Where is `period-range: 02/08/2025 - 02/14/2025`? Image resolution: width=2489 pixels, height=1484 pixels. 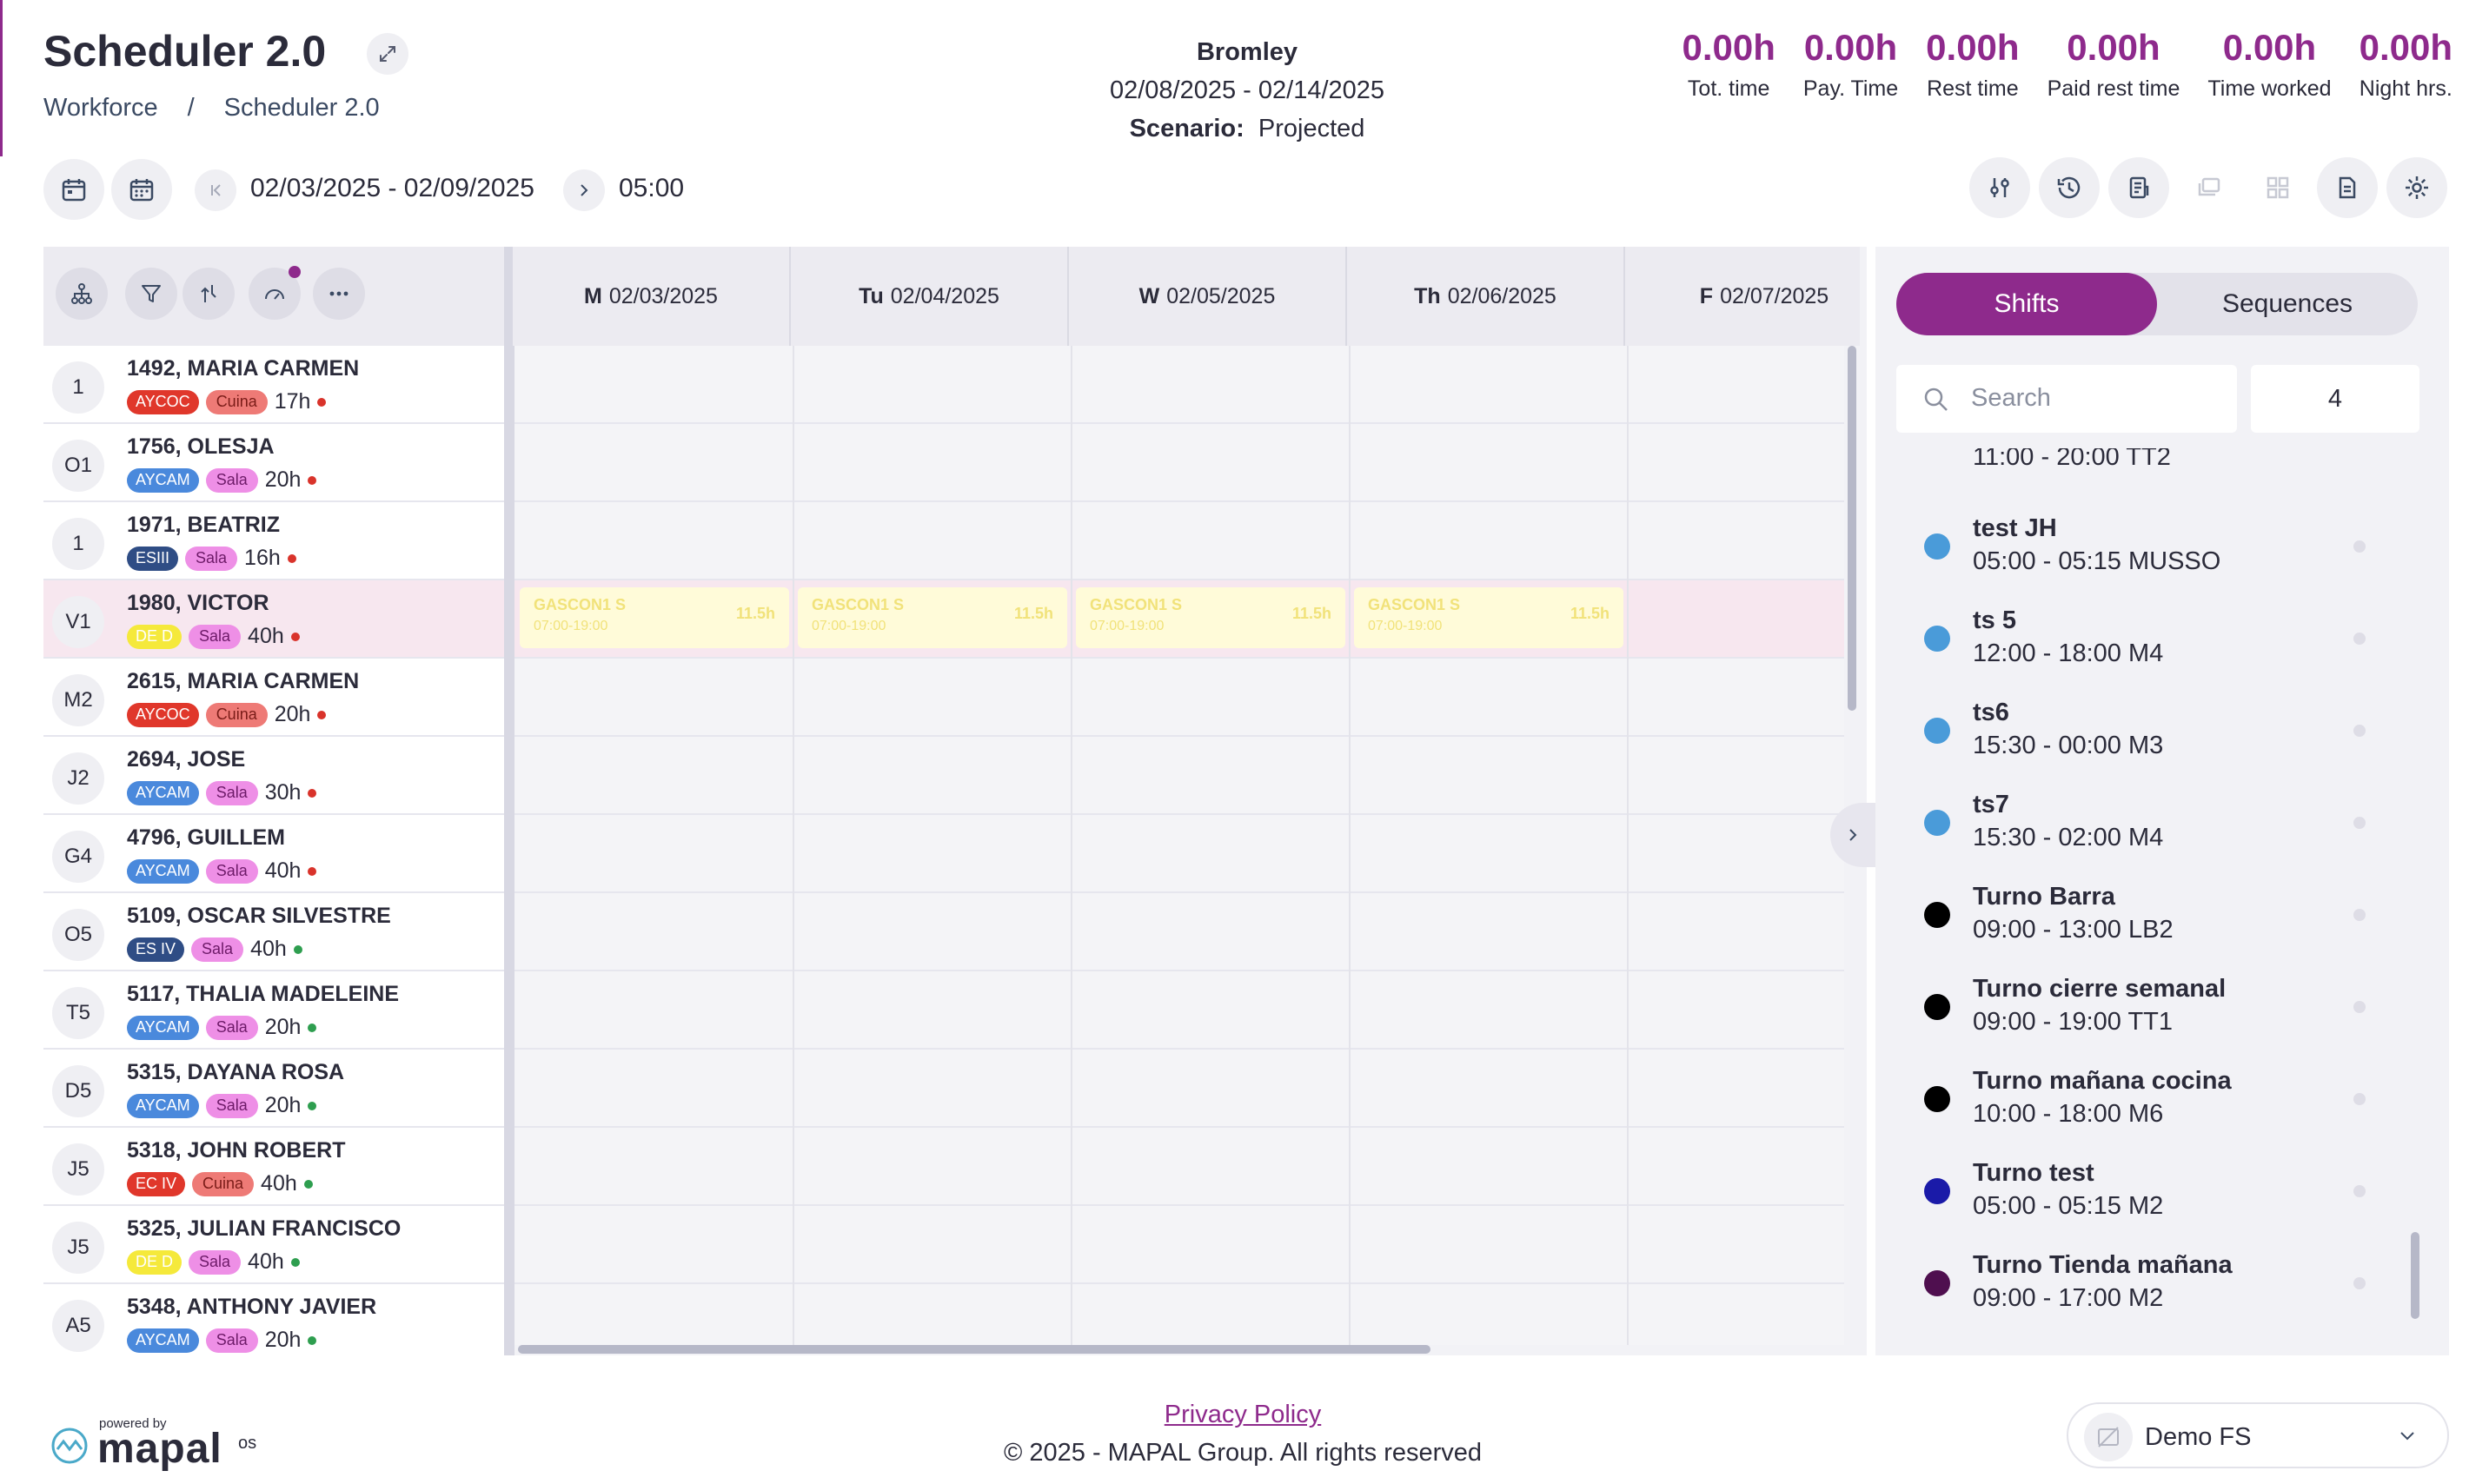
period-range: 02/08/2025 - 02/14/2025 is located at coordinates (1247, 90).